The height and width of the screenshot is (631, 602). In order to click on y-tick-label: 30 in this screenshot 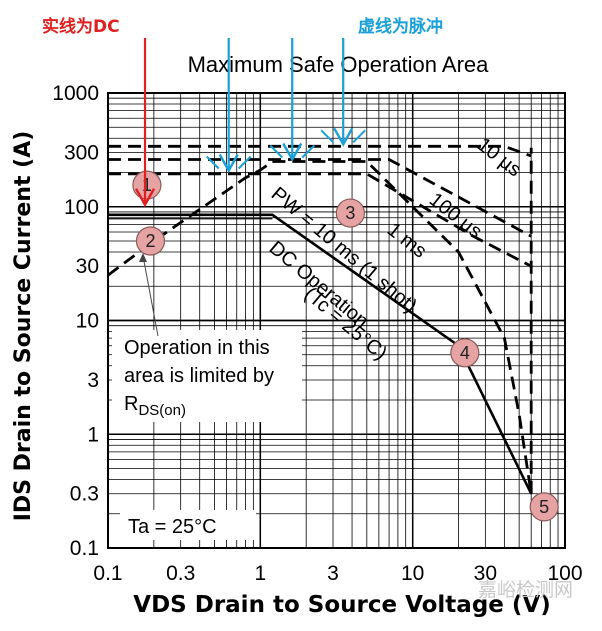, I will do `click(87, 266)`.